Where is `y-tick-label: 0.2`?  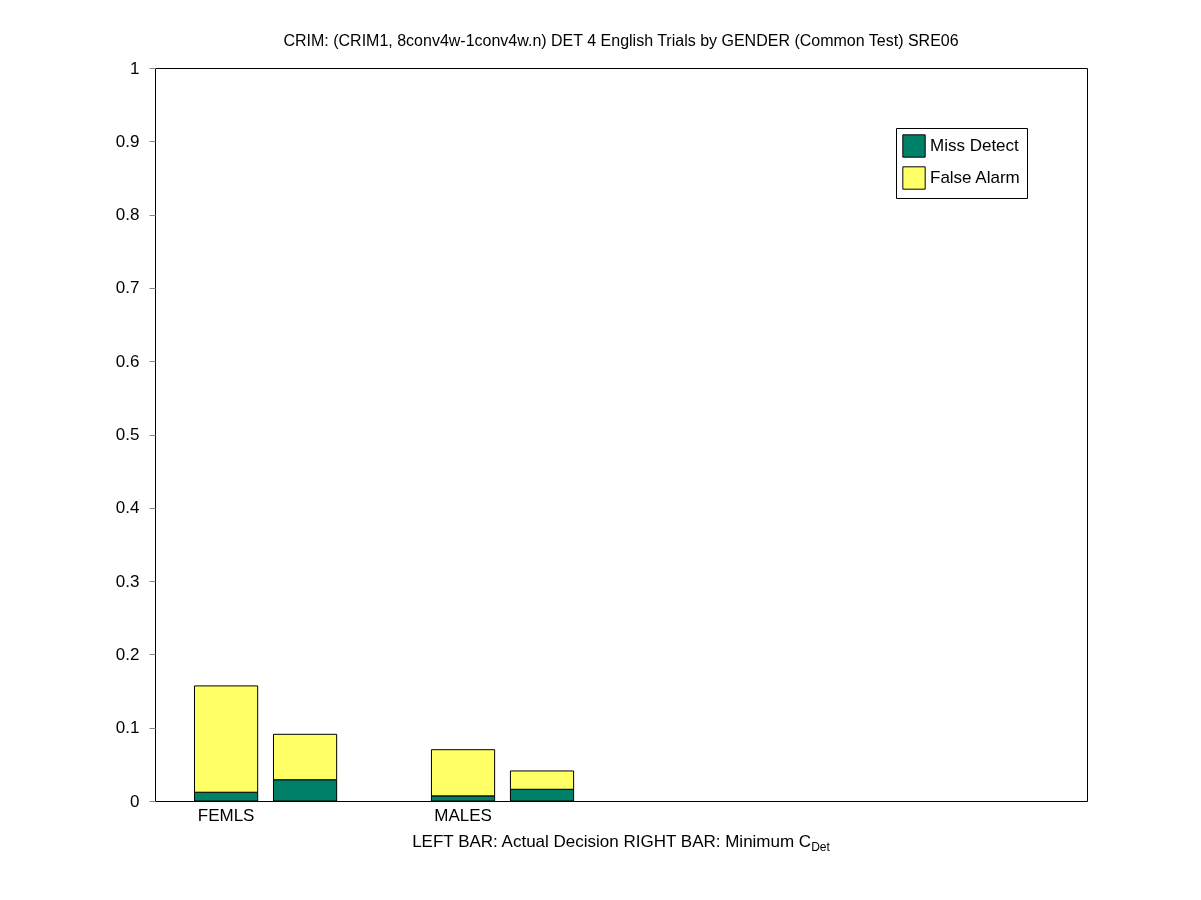 y-tick-label: 0.2 is located at coordinates (127, 654).